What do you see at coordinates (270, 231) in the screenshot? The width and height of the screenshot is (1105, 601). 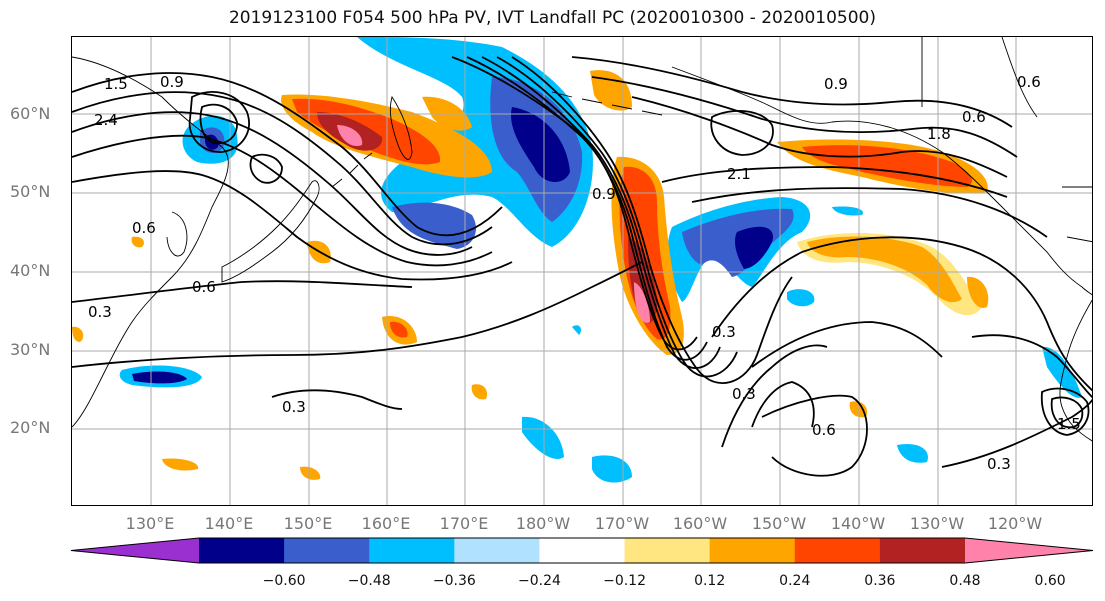 I see `coast-japan` at bounding box center [270, 231].